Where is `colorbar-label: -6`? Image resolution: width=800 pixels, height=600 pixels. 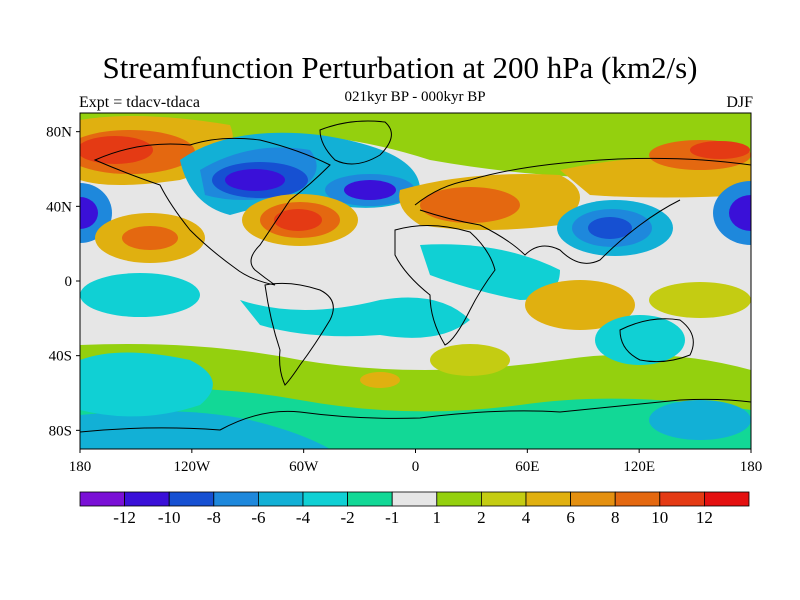 colorbar-label: -6 is located at coordinates (258, 517).